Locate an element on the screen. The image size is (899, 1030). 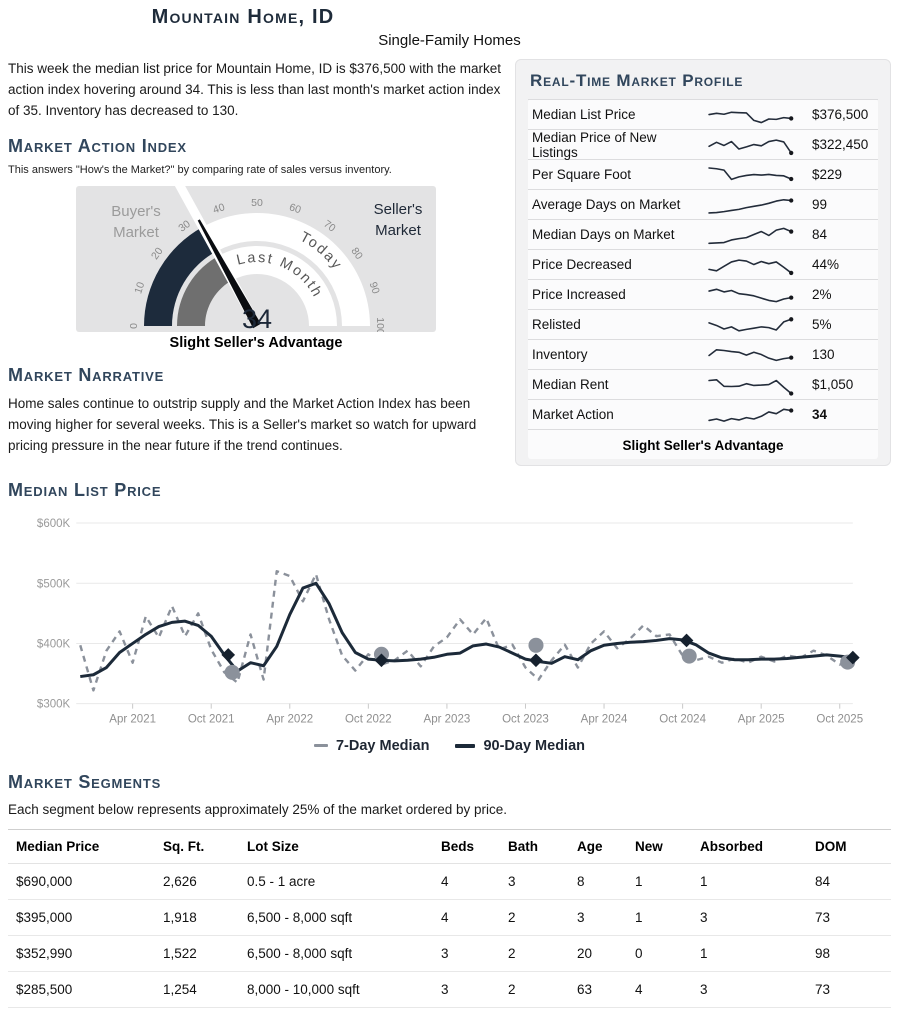
profile-row-label: Price Decreased is located at coordinates (582, 264).